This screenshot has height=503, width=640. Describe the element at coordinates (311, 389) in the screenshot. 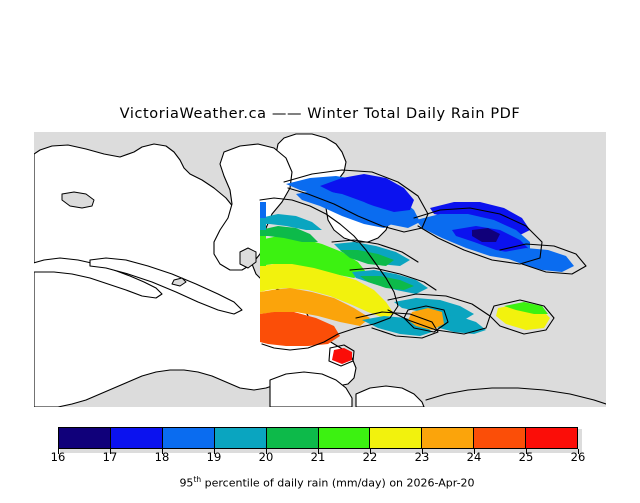

I see `olympic-peninsula-landmass` at that location.